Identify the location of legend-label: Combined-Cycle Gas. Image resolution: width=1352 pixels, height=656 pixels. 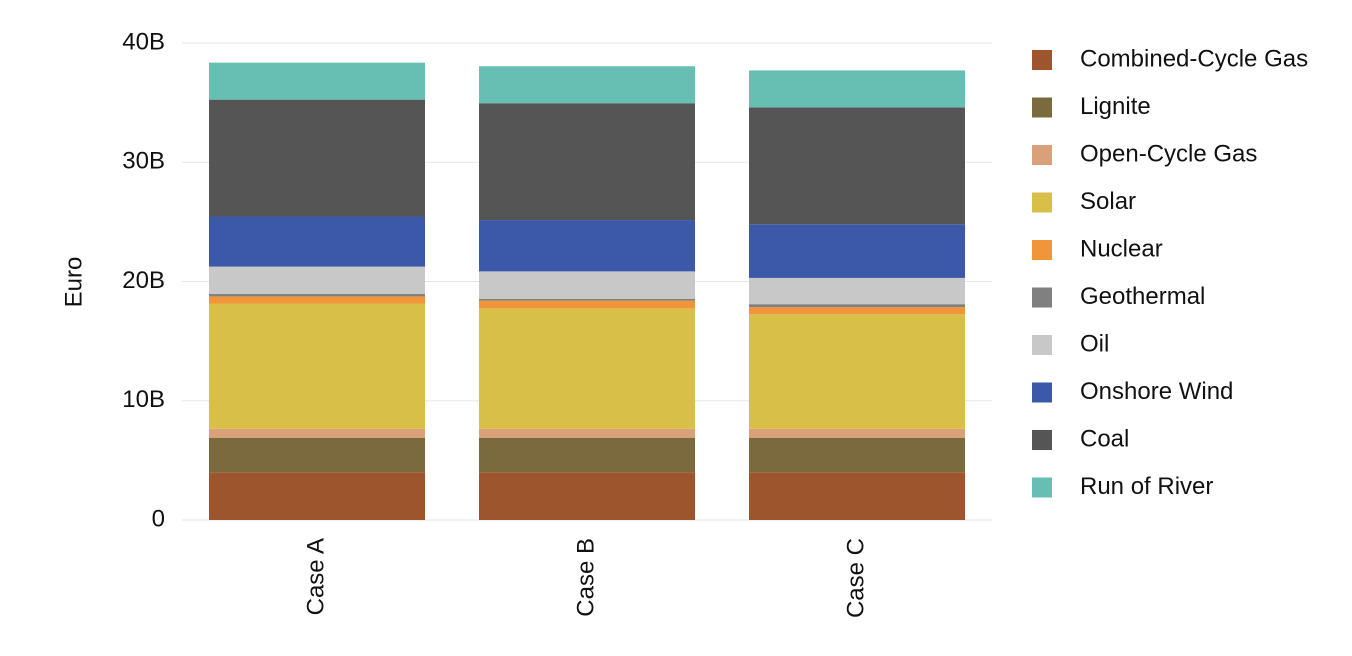
(1194, 58).